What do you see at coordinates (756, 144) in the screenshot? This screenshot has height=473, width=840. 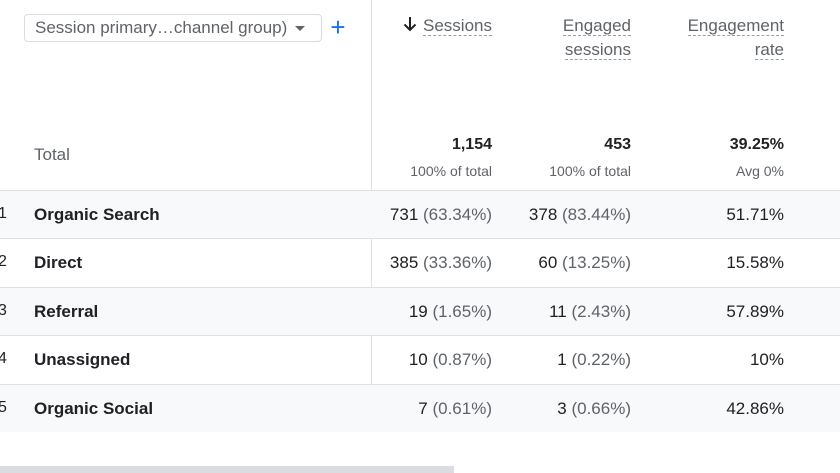 I see `total-rate: 39.25%` at bounding box center [756, 144].